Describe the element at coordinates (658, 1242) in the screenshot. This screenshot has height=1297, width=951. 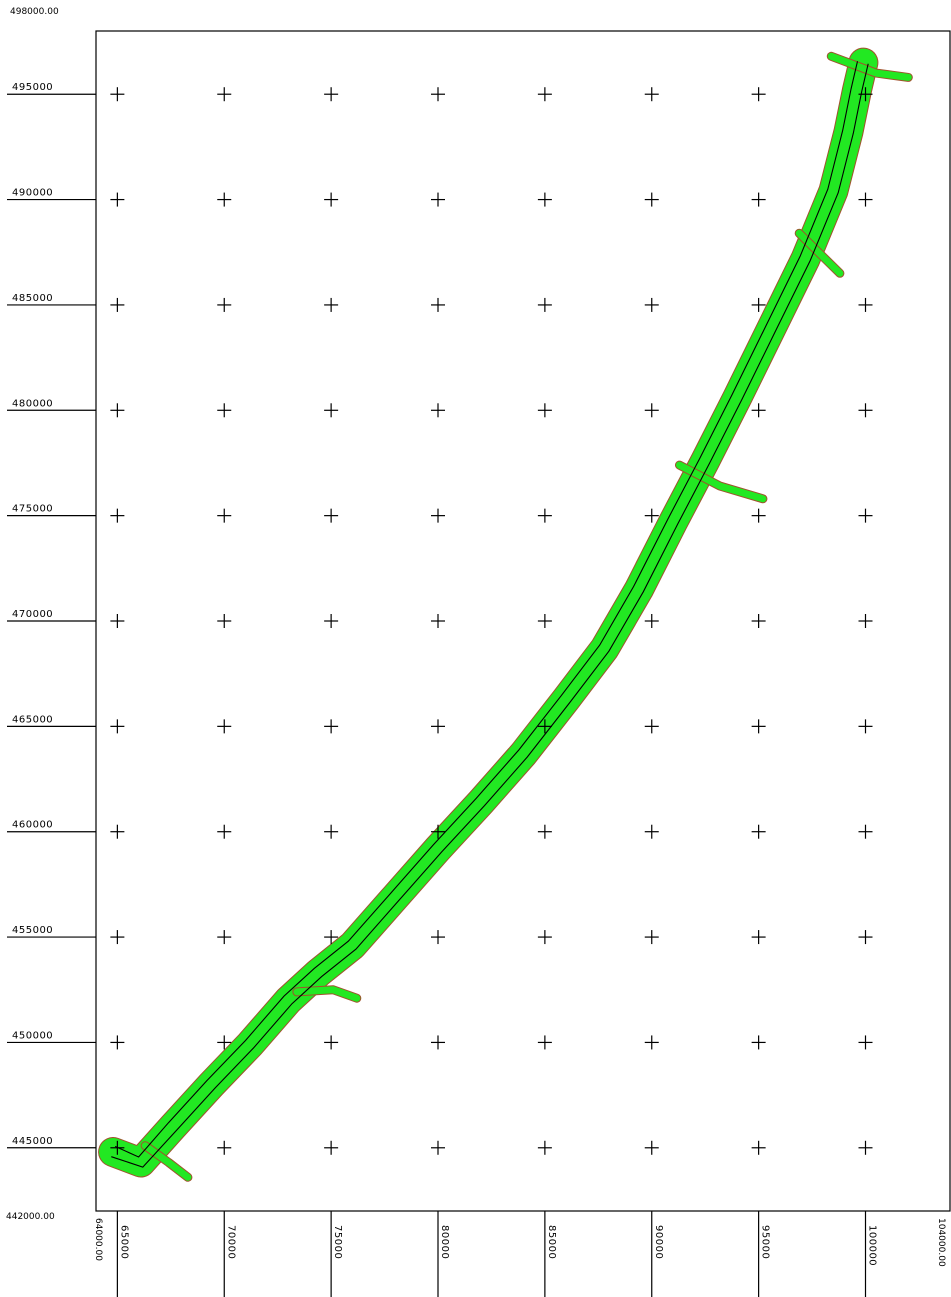
I see `x-tick-label: 90000` at that location.